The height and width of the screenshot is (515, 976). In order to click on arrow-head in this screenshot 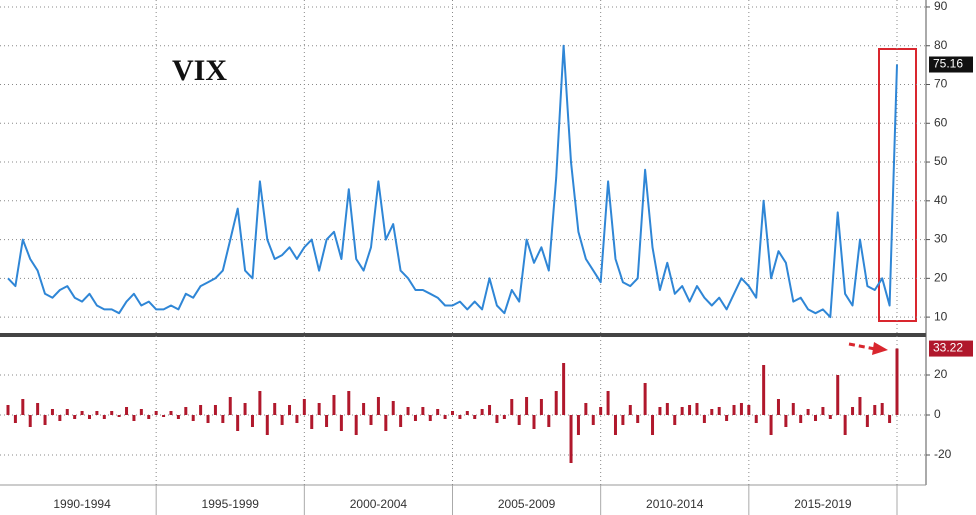, I will do `click(880, 348)`.